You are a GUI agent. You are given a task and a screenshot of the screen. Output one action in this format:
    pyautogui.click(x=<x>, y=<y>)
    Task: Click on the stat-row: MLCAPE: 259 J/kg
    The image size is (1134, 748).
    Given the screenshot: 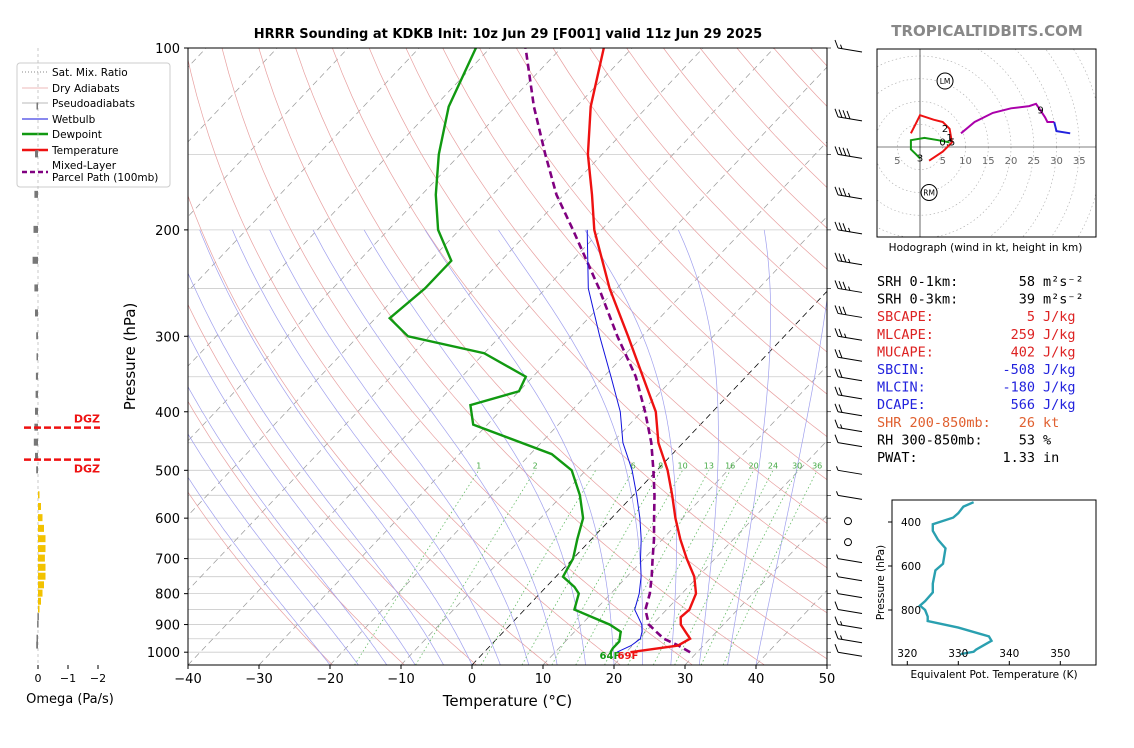 What is the action you would take?
    pyautogui.click(x=976, y=335)
    